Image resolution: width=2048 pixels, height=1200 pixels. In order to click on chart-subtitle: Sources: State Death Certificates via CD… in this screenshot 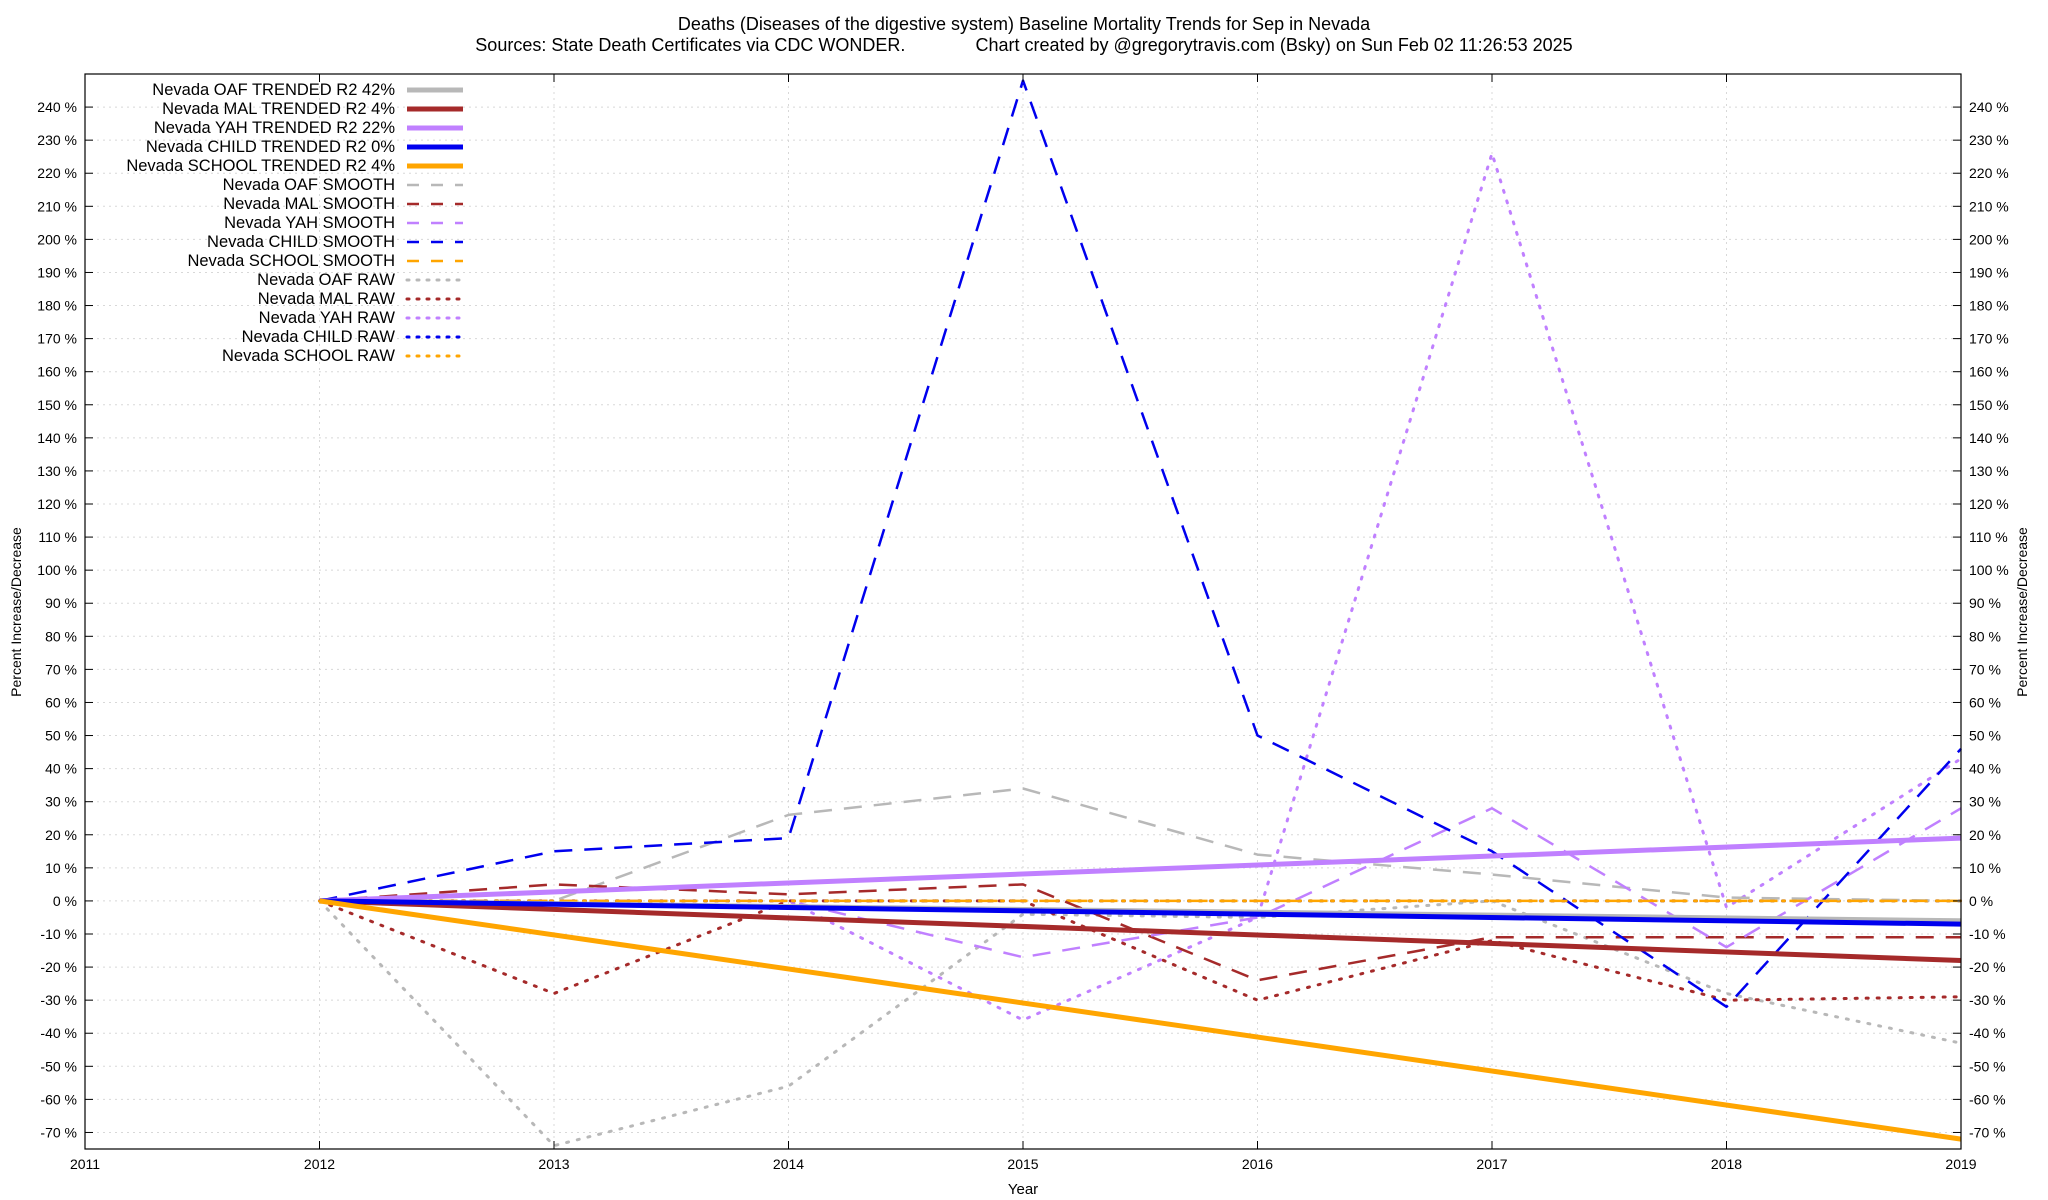, I will do `click(1023, 45)`.